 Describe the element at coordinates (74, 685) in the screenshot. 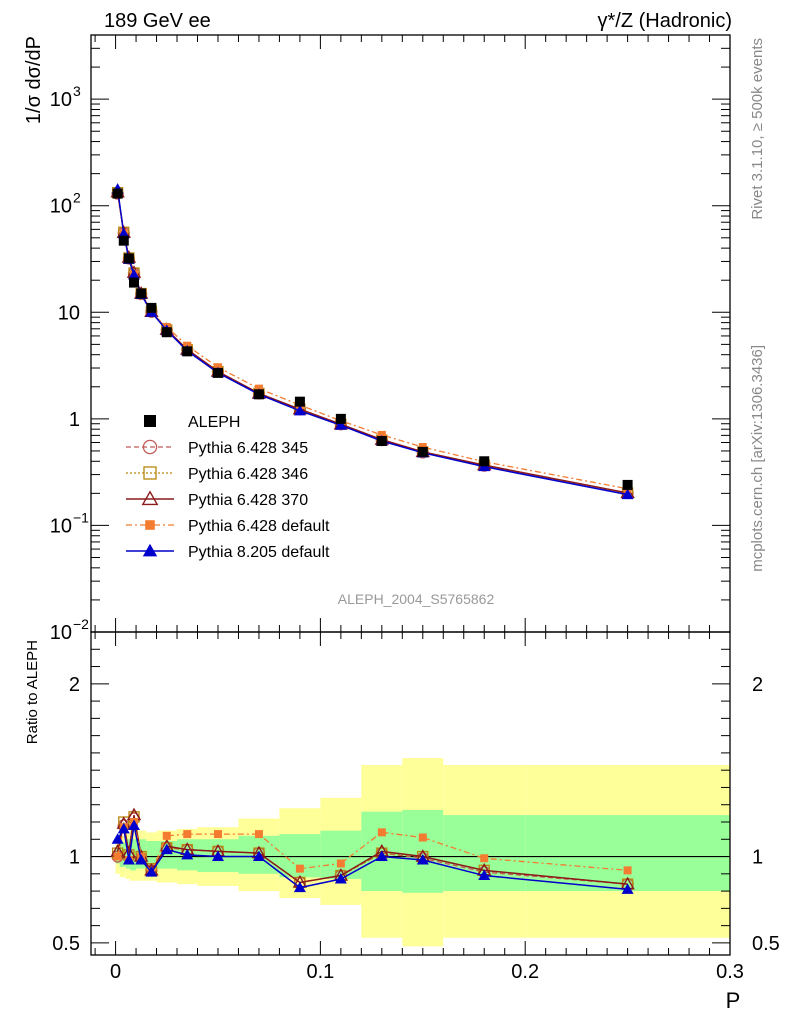

I see `ratio-tick-label-left: 2` at that location.